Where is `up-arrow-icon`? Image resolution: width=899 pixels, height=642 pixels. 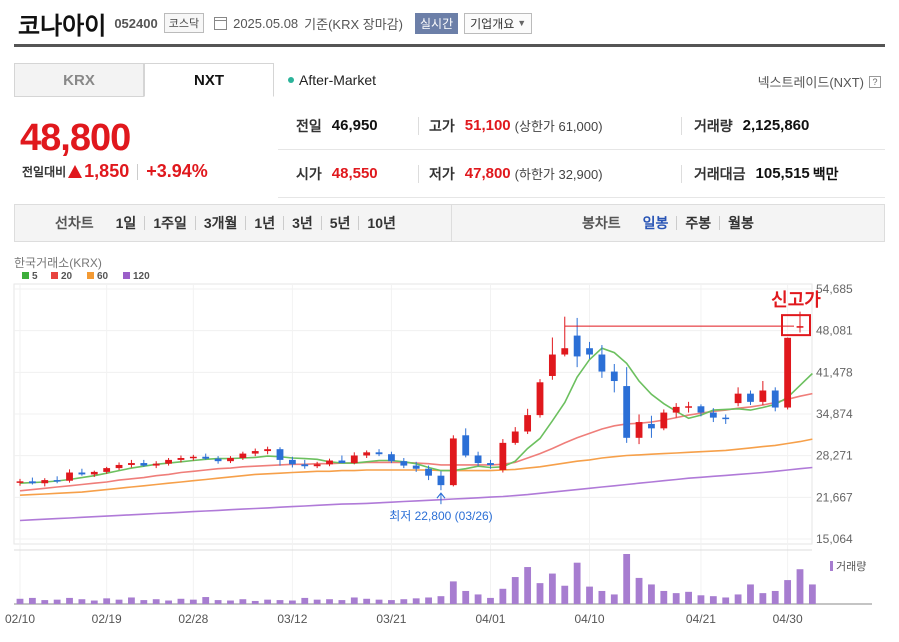 up-arrow-icon is located at coordinates (75, 171).